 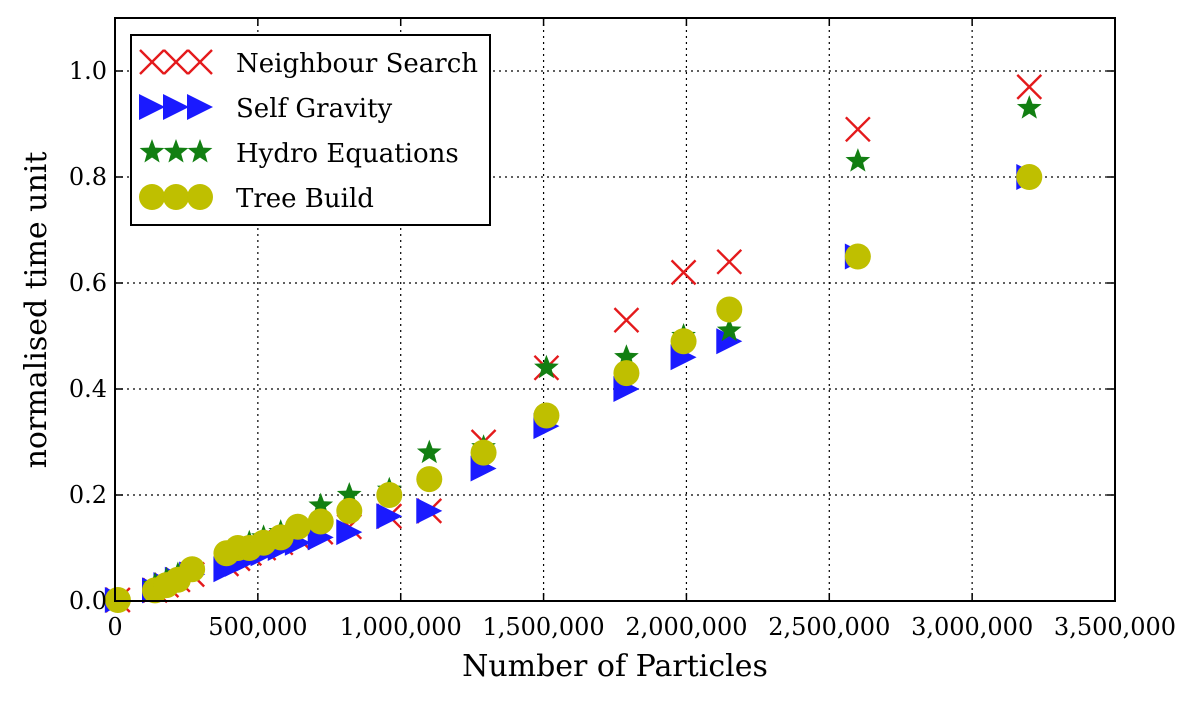 What do you see at coordinates (686, 627) in the screenshot?
I see `x-tick-label: 2,000,000` at bounding box center [686, 627].